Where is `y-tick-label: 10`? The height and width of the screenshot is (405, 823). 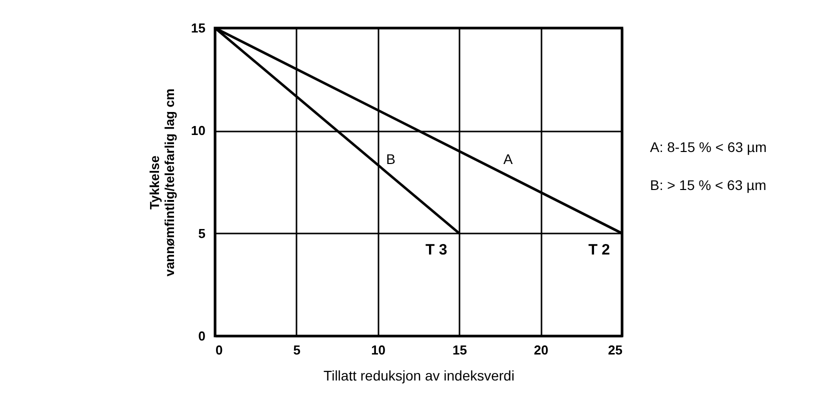
y-tick-label: 10 is located at coordinates (198, 130).